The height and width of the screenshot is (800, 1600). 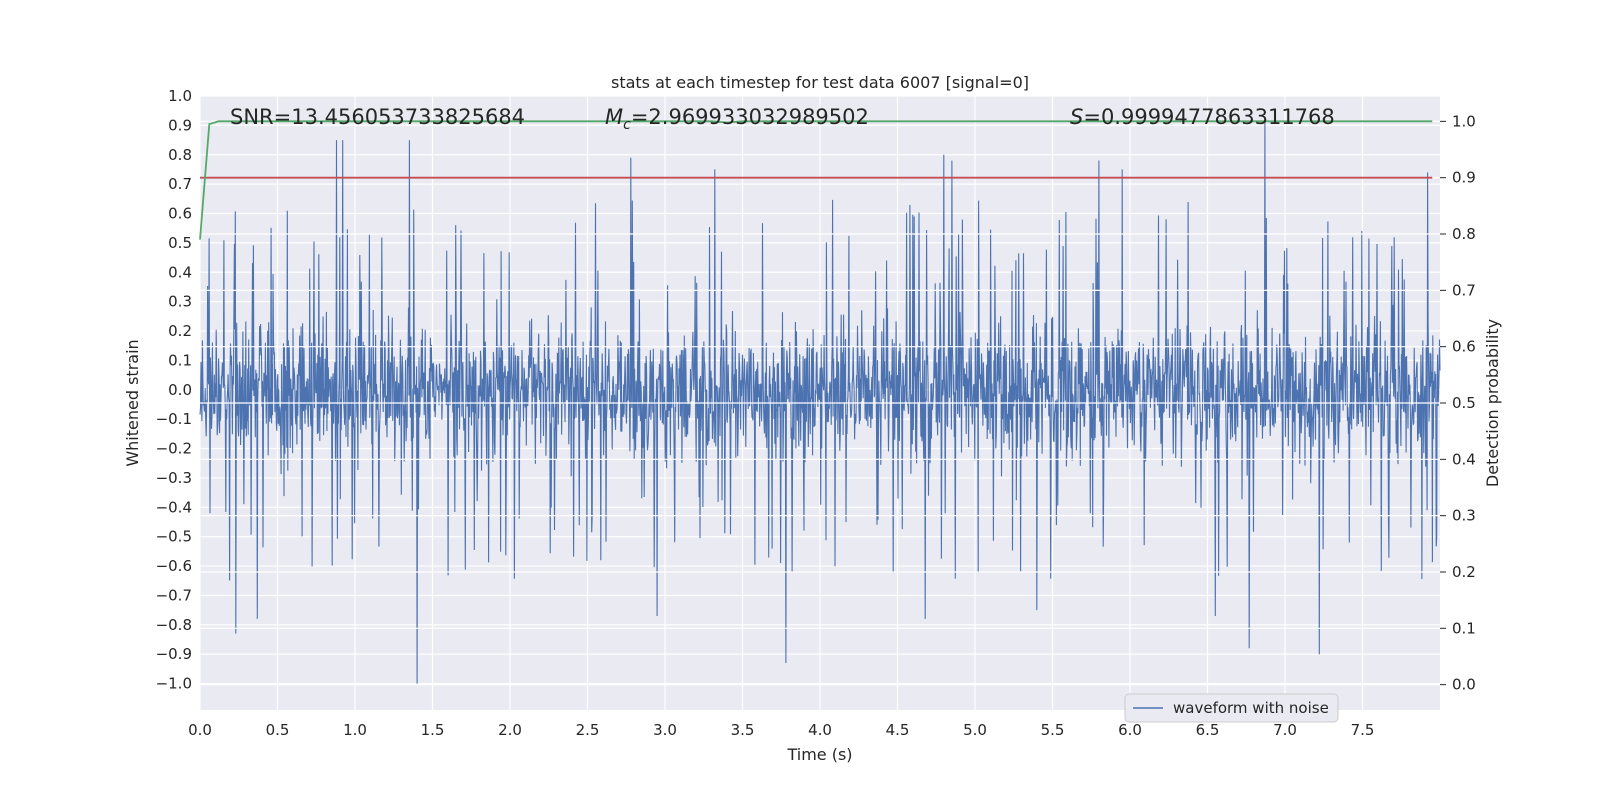 What do you see at coordinates (180, 214) in the screenshot?
I see `y-tick-label: 0.6` at bounding box center [180, 214].